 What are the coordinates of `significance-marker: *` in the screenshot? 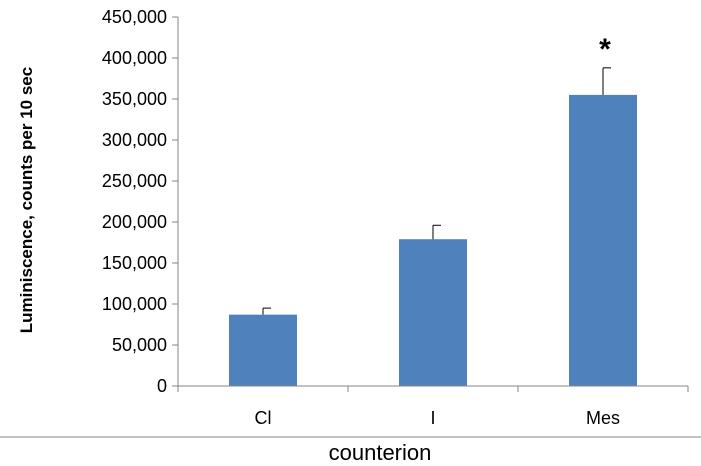 It's located at (605, 49).